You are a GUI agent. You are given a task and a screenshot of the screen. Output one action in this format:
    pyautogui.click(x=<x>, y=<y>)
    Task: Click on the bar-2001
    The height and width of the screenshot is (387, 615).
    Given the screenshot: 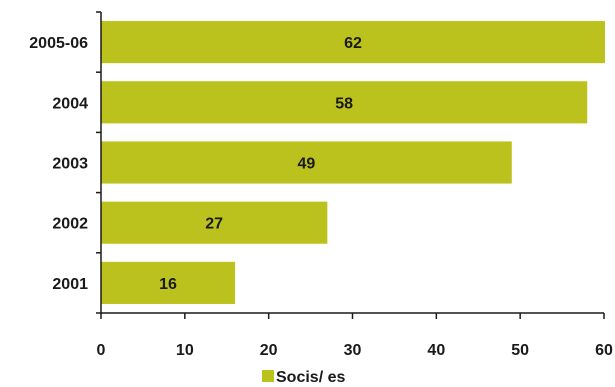 What is the action you would take?
    pyautogui.click(x=168, y=282)
    